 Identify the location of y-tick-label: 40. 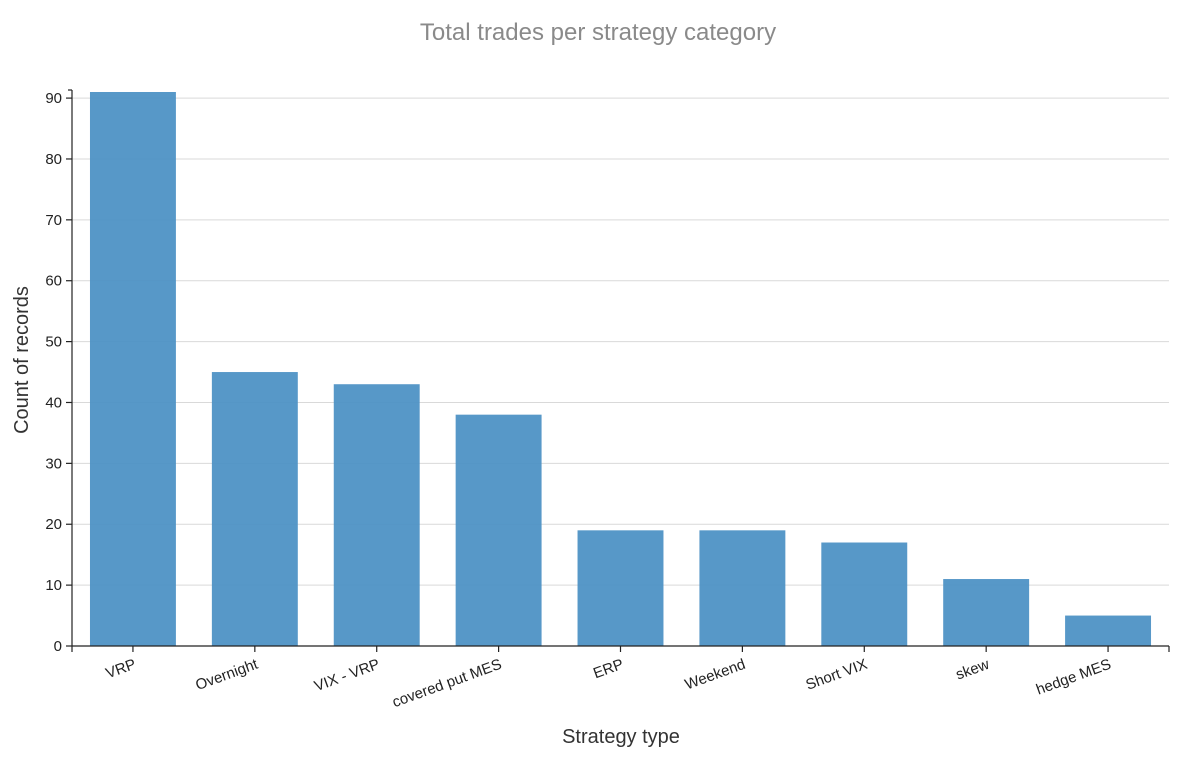
(53, 402).